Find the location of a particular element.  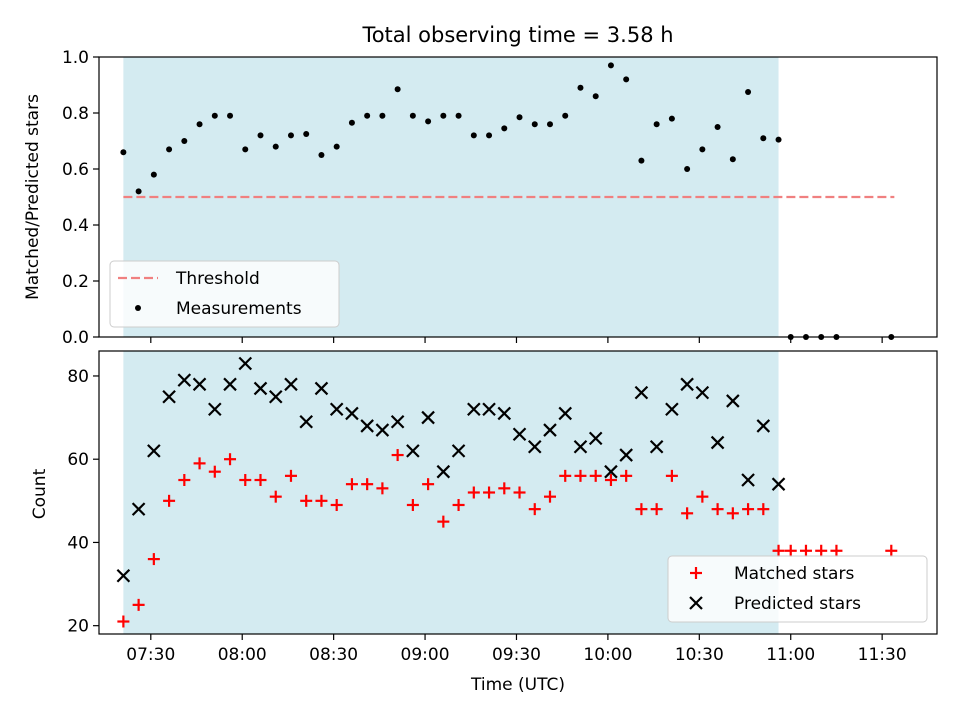

y-tick-label: 80 is located at coordinates (78, 377).